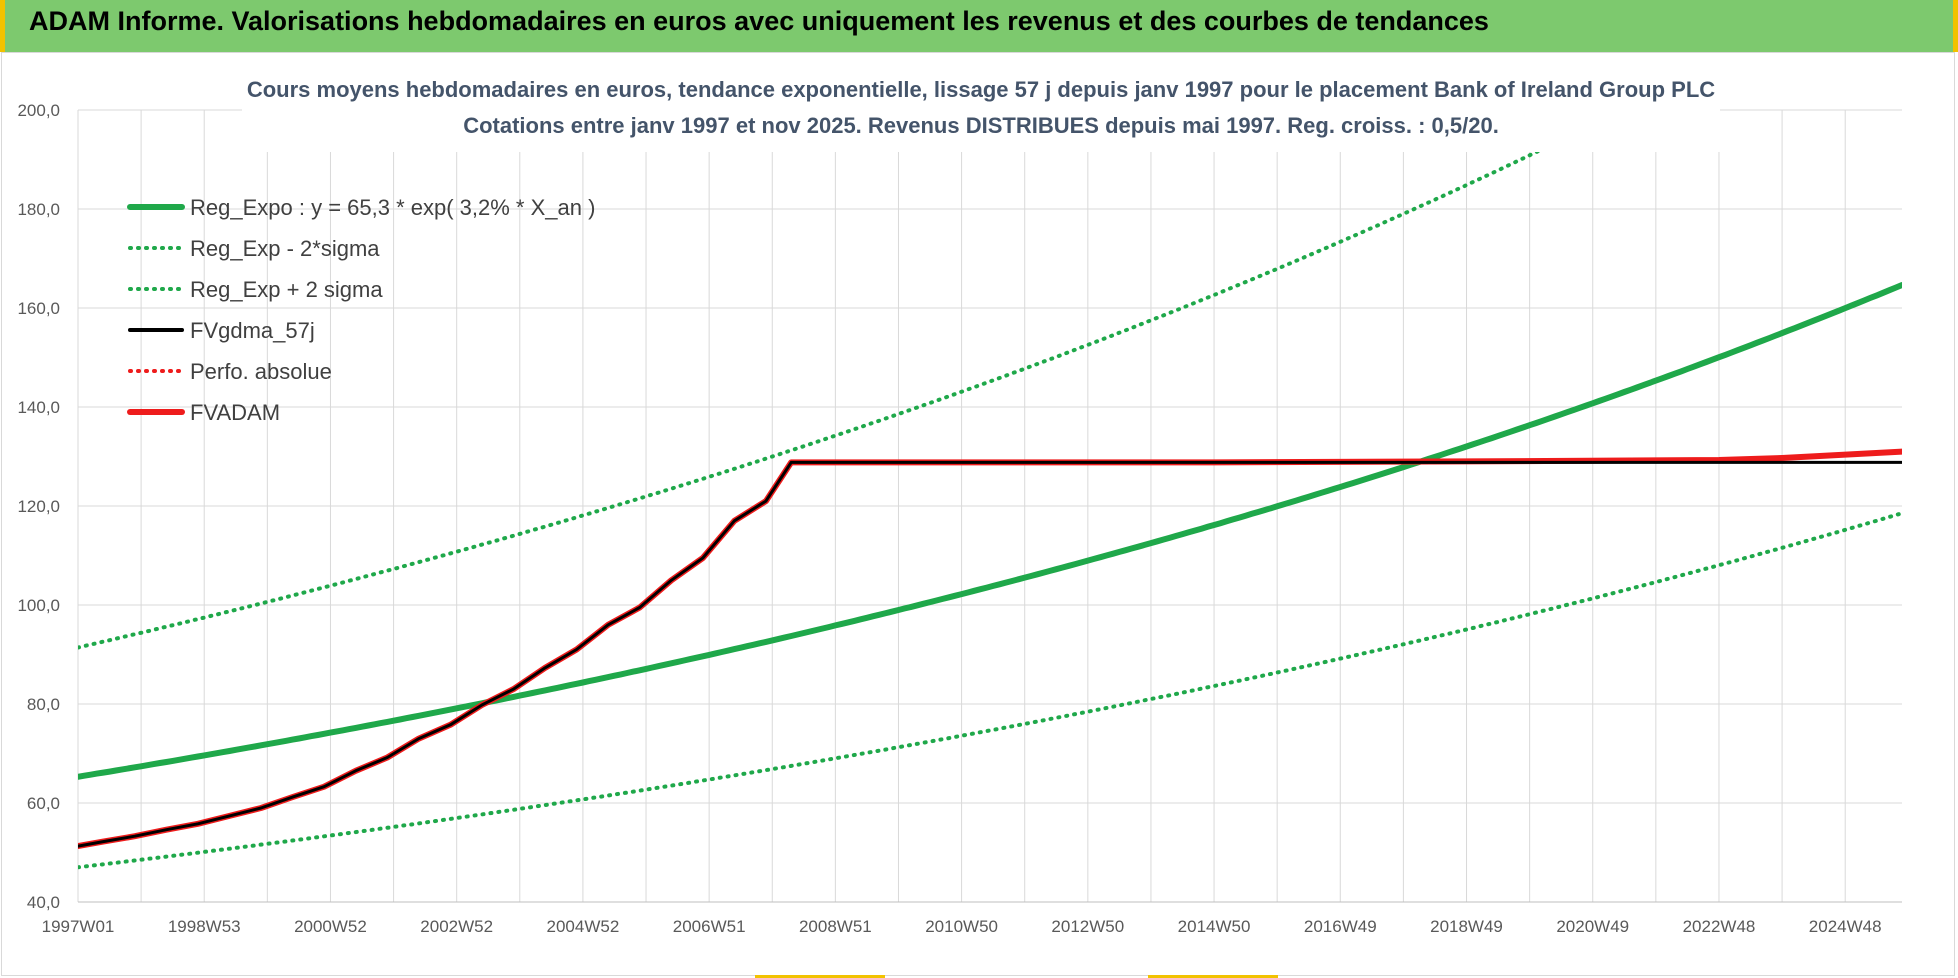  What do you see at coordinates (583, 926) in the screenshot?
I see `x-tick-label: 2004W52` at bounding box center [583, 926].